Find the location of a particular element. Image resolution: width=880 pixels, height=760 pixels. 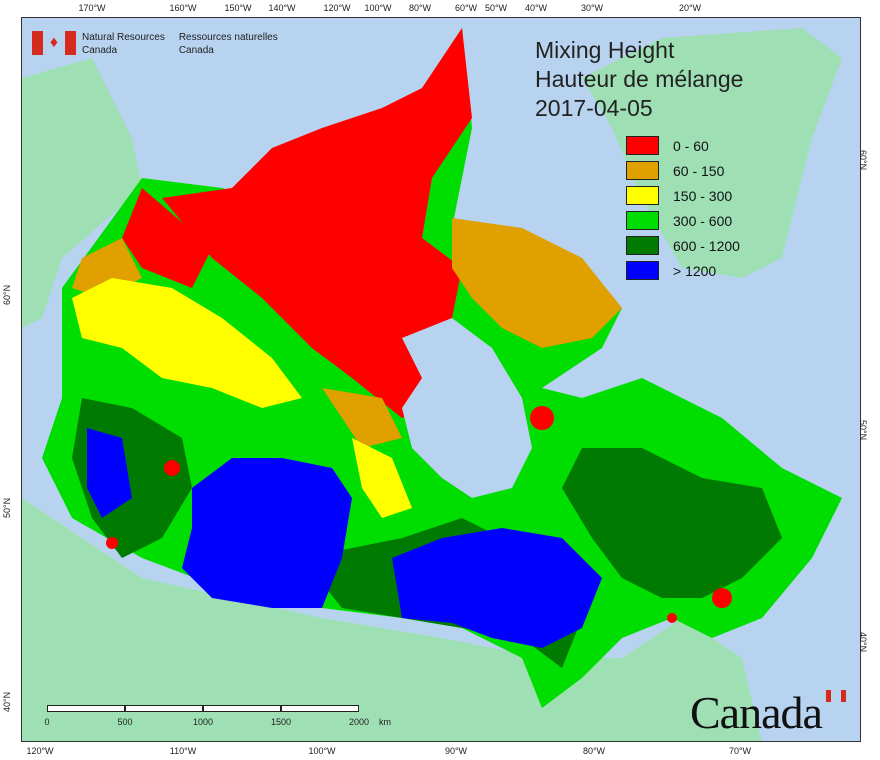

wordmark-flag-icon is located at coordinates (836, 696).